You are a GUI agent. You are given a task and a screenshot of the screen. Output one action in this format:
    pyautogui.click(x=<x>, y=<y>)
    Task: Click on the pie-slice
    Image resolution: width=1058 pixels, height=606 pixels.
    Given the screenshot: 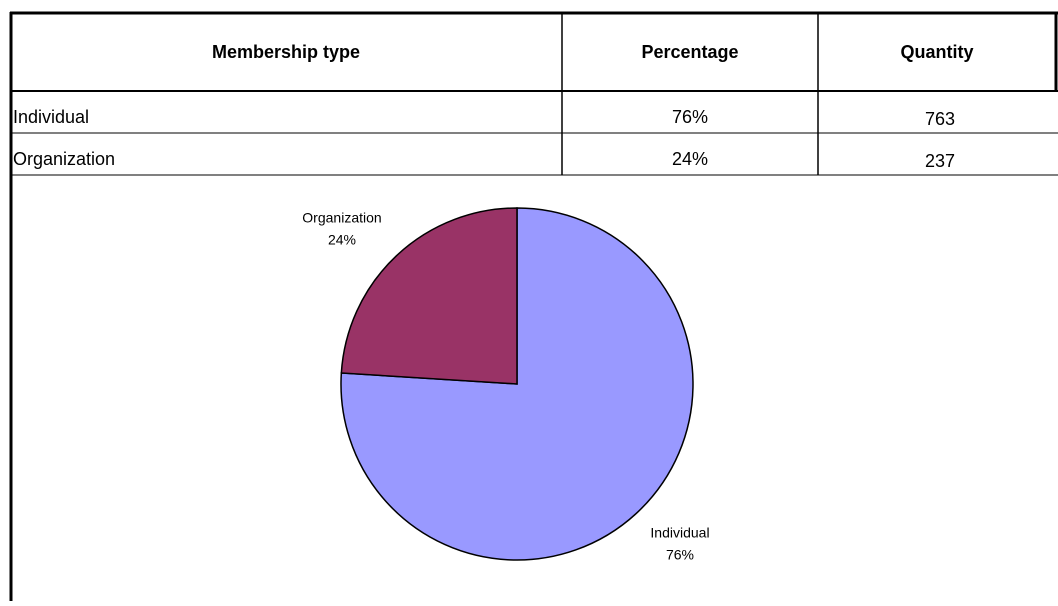 What is the action you would take?
    pyautogui.click(x=429, y=296)
    